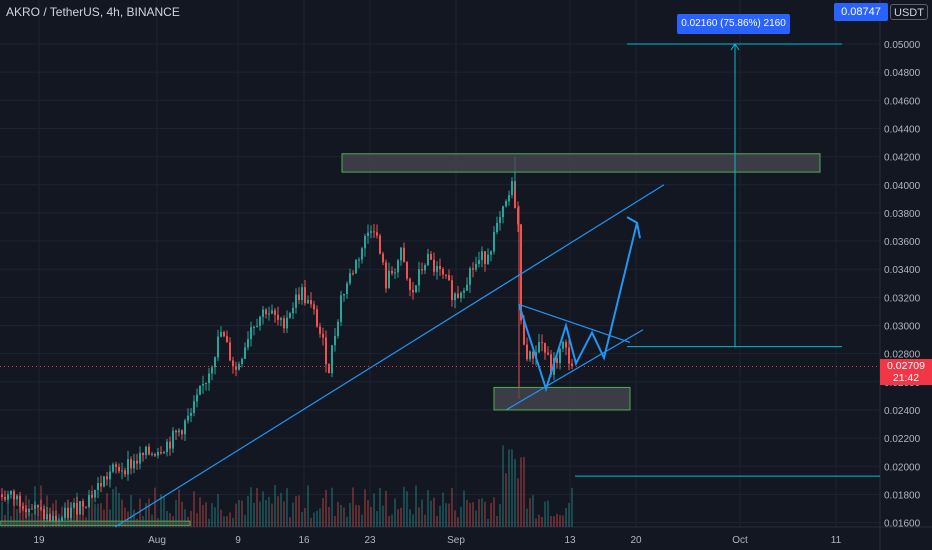  What do you see at coordinates (636, 540) in the screenshot?
I see `x-tick-label: 20` at bounding box center [636, 540].